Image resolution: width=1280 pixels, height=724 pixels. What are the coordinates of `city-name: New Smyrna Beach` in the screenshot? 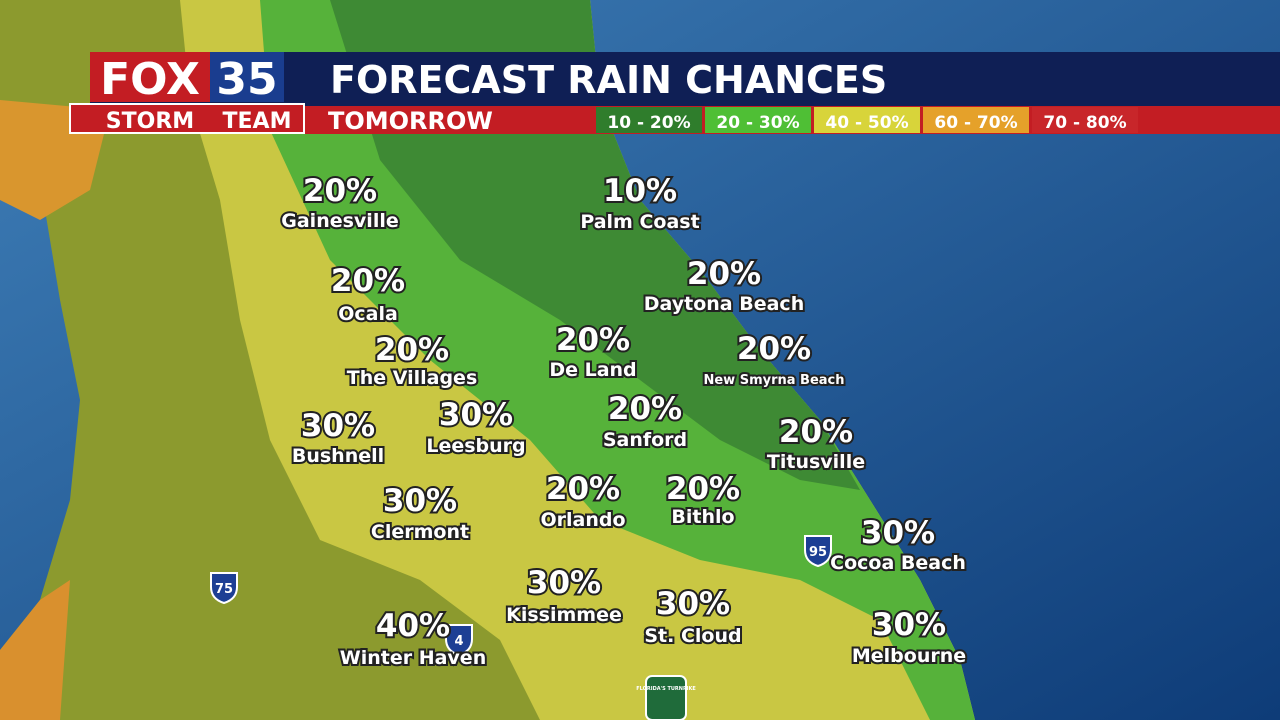 It's located at (773, 380).